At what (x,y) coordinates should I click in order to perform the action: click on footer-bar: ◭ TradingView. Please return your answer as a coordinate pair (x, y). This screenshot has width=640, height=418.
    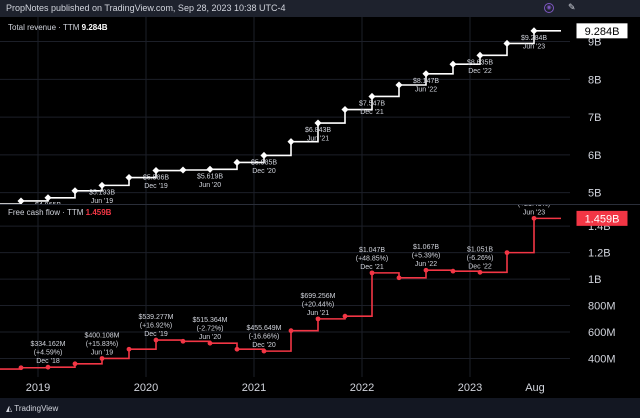
    Looking at the image, I should click on (320, 408).